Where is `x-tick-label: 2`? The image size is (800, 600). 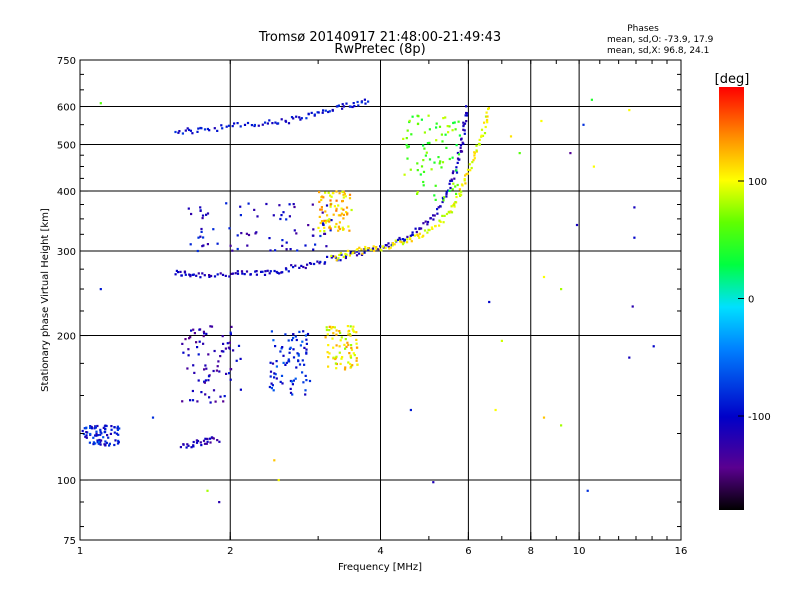
x-tick-label: 2 is located at coordinates (230, 551).